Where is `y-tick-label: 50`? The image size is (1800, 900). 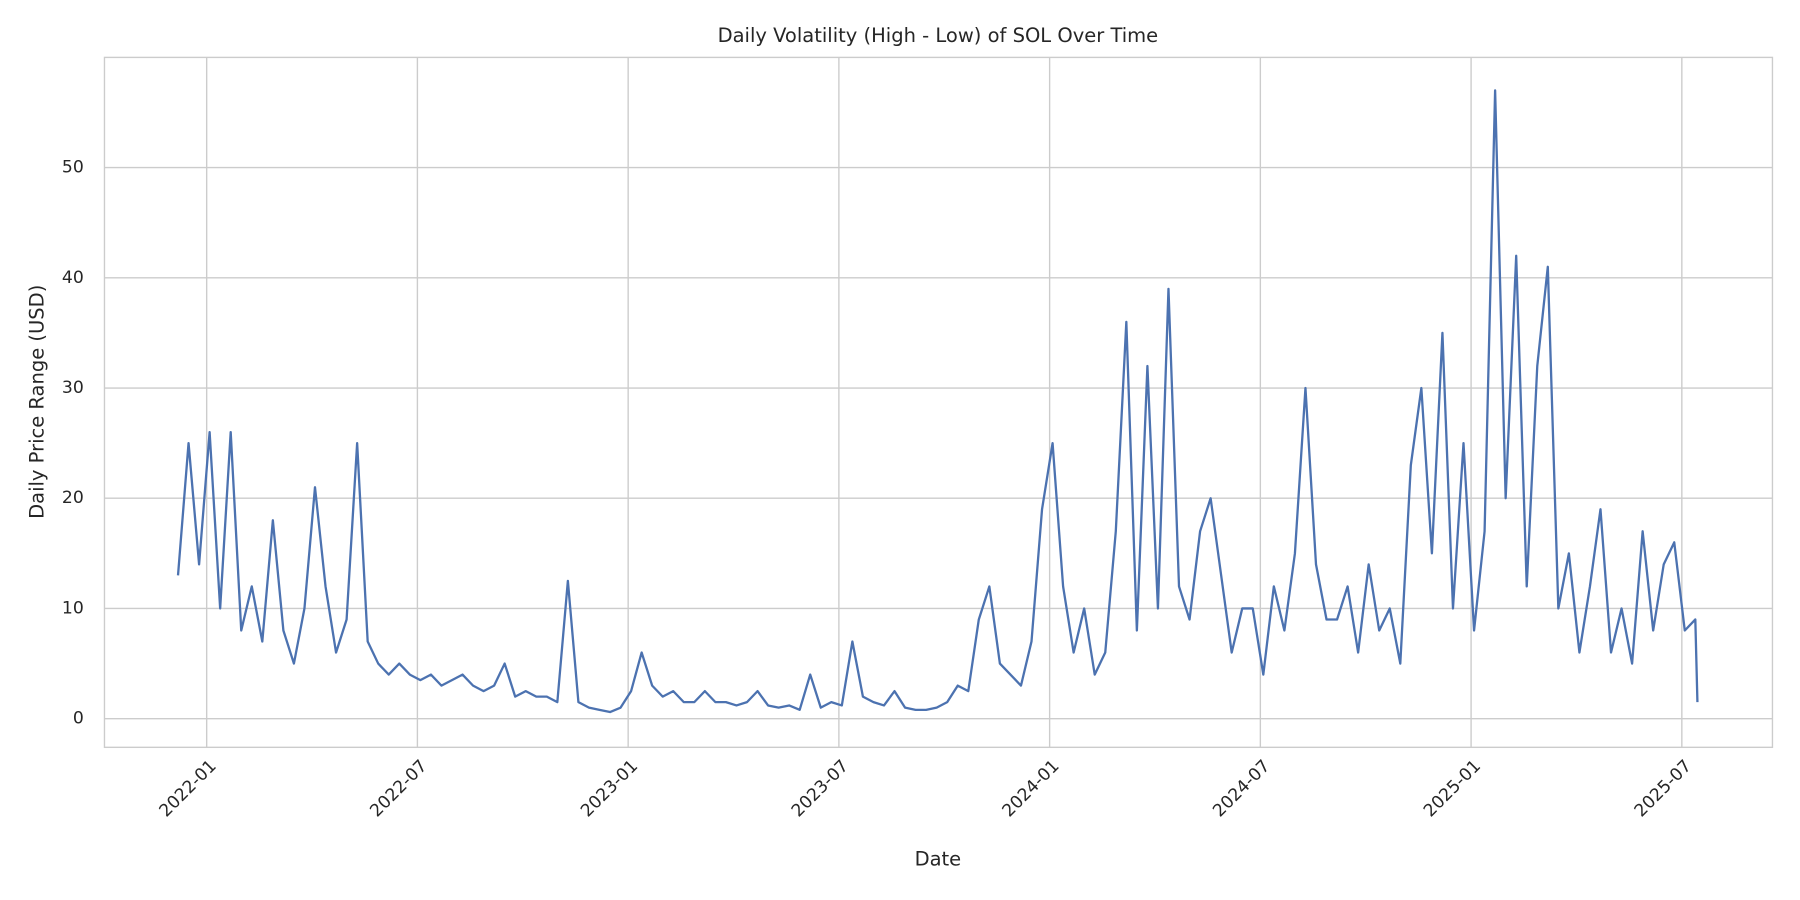 y-tick-label: 50 is located at coordinates (73, 168).